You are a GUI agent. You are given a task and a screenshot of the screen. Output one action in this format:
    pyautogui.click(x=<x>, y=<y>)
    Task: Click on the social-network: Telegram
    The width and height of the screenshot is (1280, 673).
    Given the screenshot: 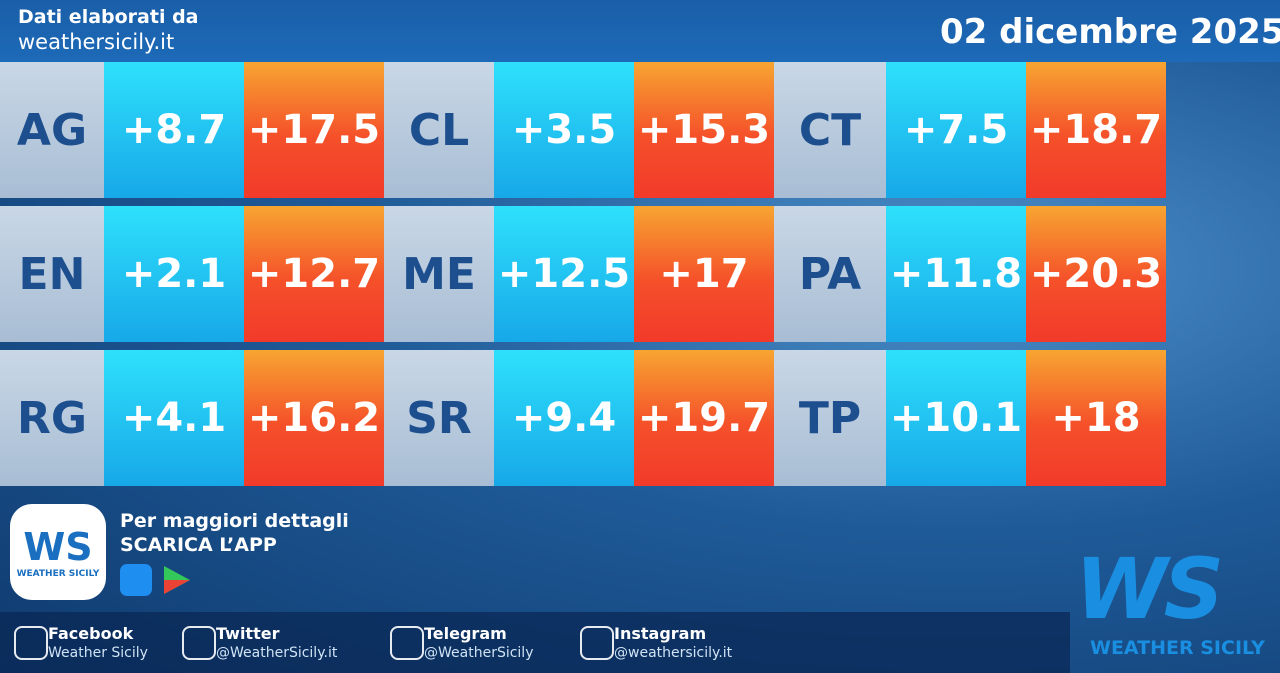 What is the action you would take?
    pyautogui.click(x=465, y=633)
    